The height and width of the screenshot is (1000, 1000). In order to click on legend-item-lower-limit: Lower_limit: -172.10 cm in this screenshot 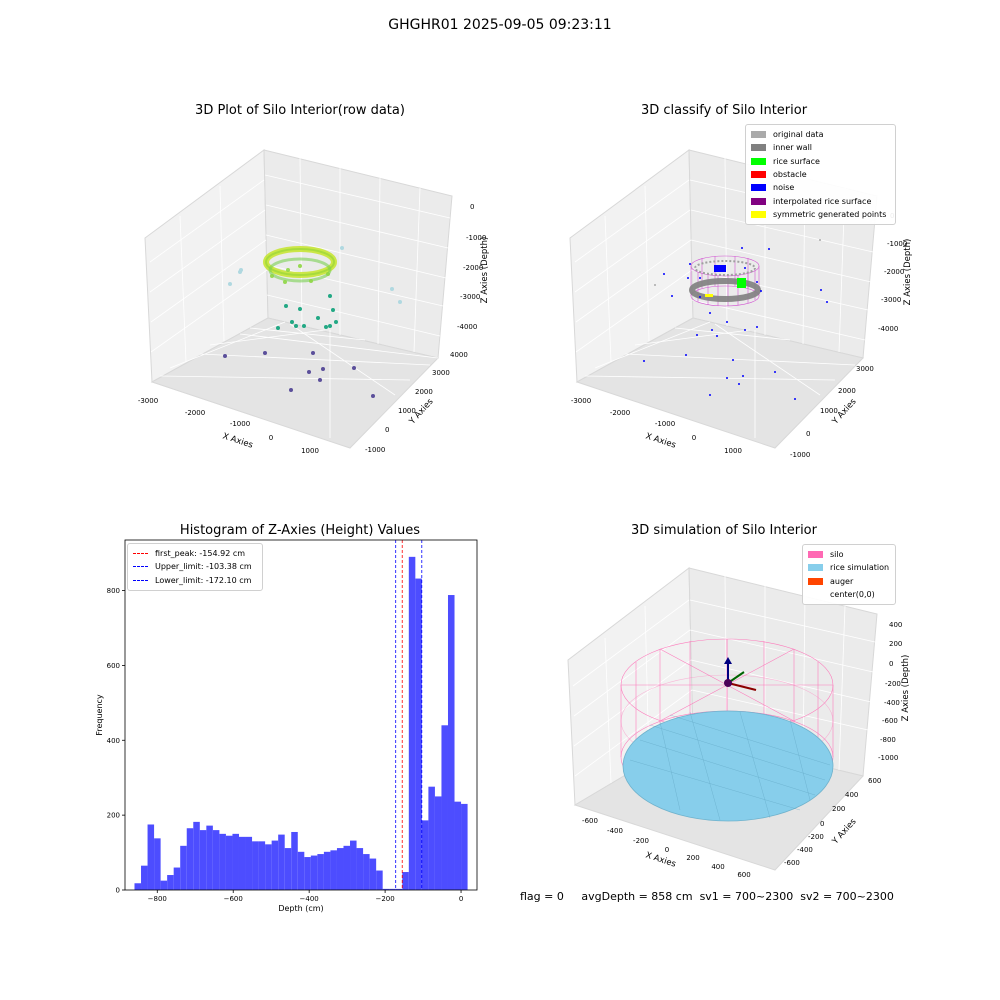, I will do `click(195, 580)`.